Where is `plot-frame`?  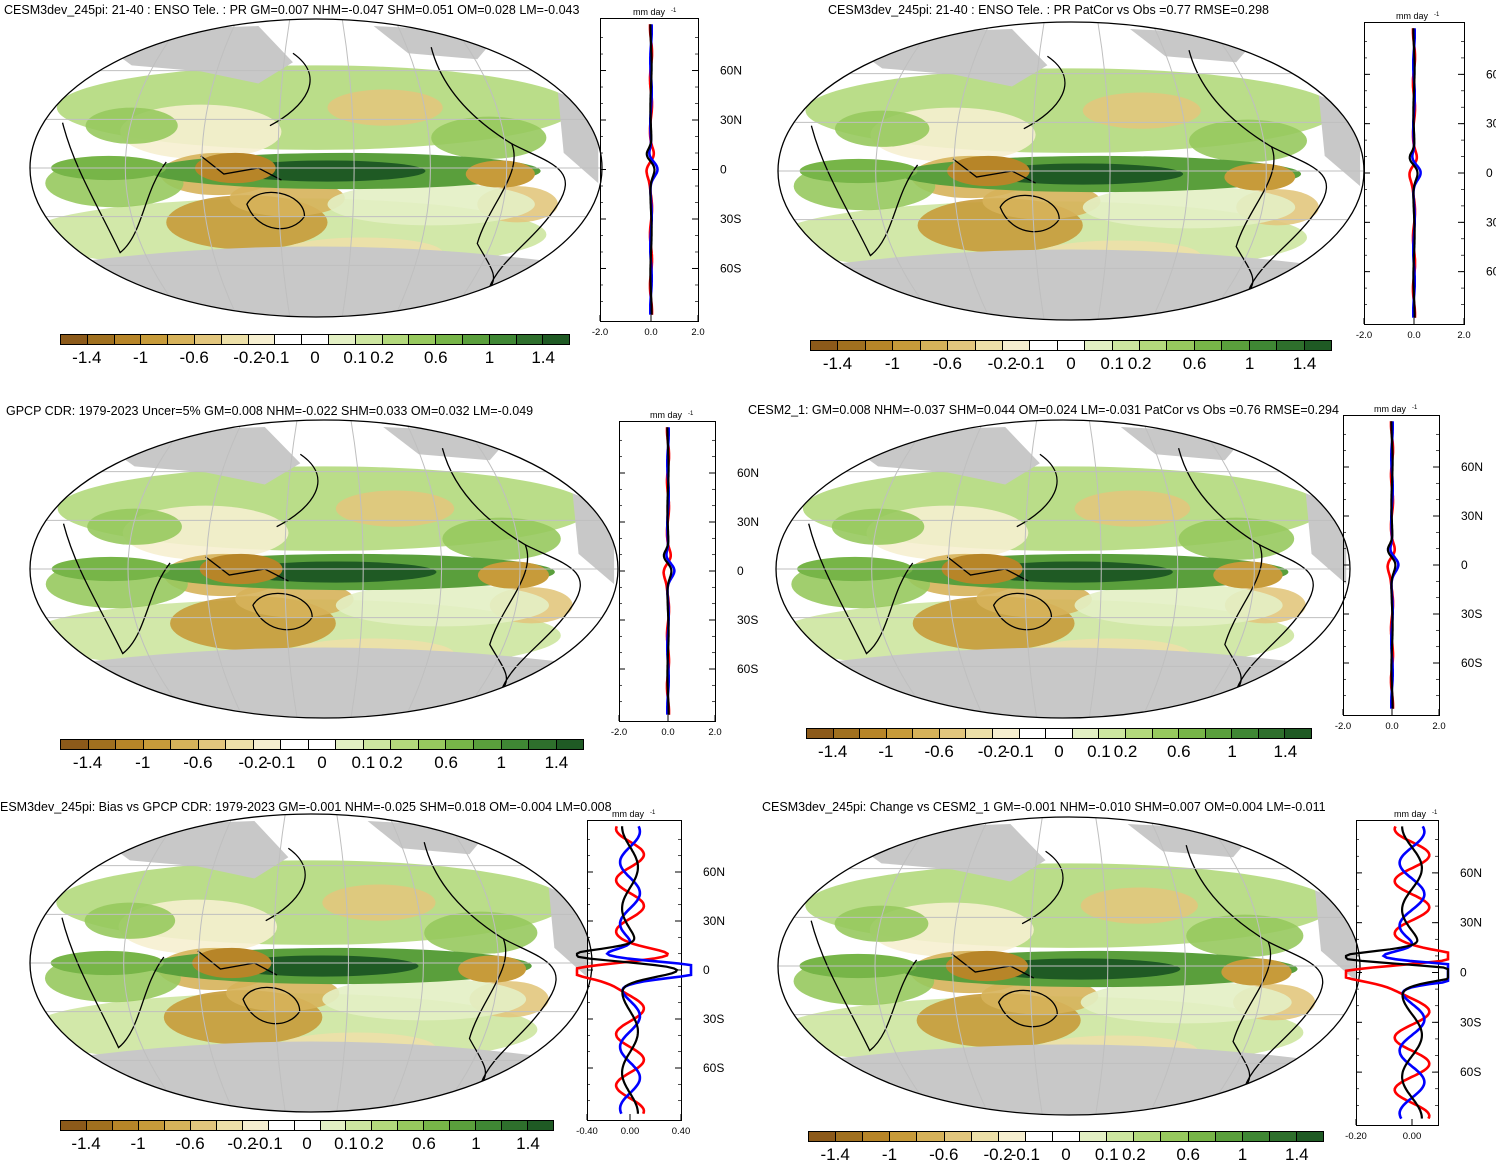 plot-frame is located at coordinates (1397, 973).